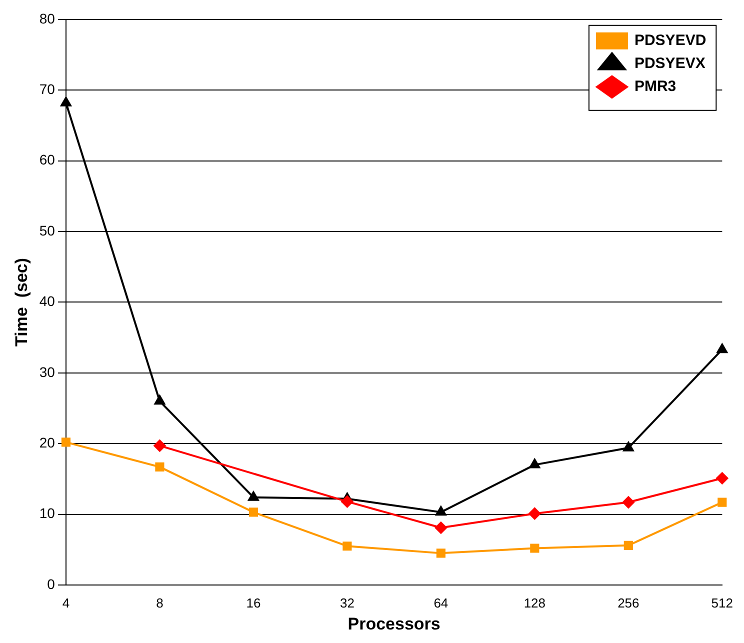 The height and width of the screenshot is (643, 744). Describe the element at coordinates (670, 41) in the screenshot. I see `legend-label: PDSYEVD` at that location.